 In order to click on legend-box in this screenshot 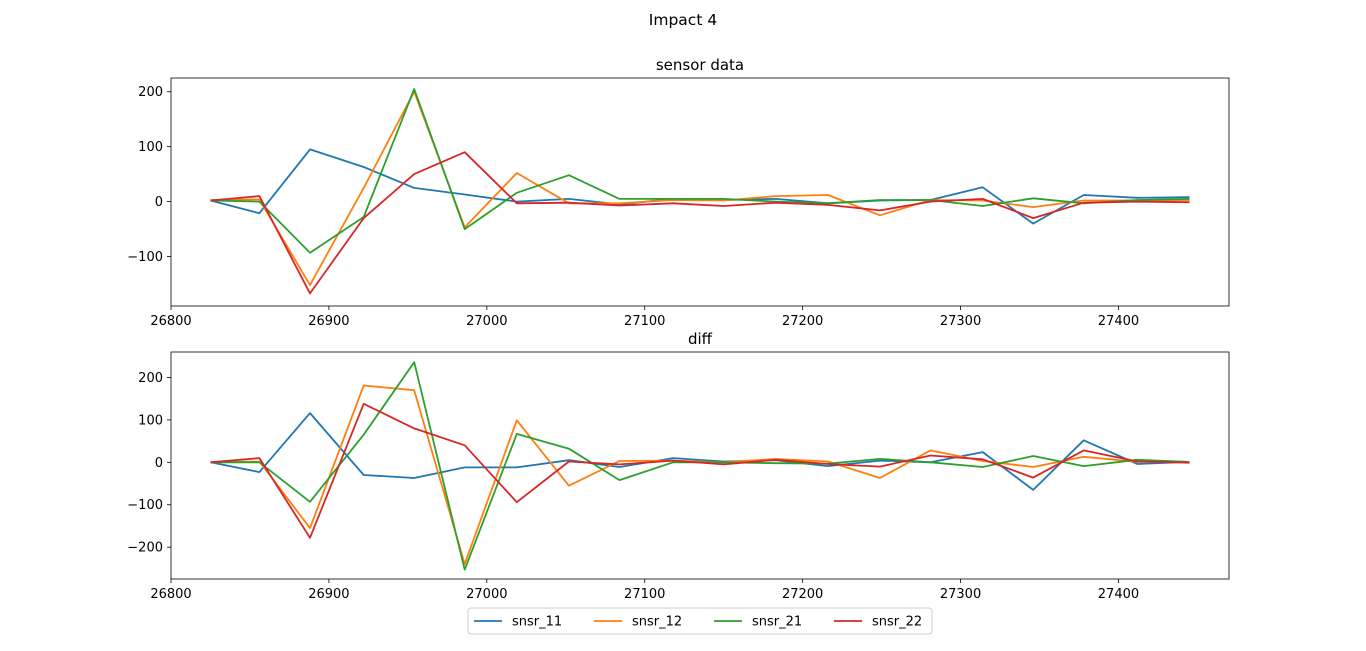, I will do `click(700, 621)`.